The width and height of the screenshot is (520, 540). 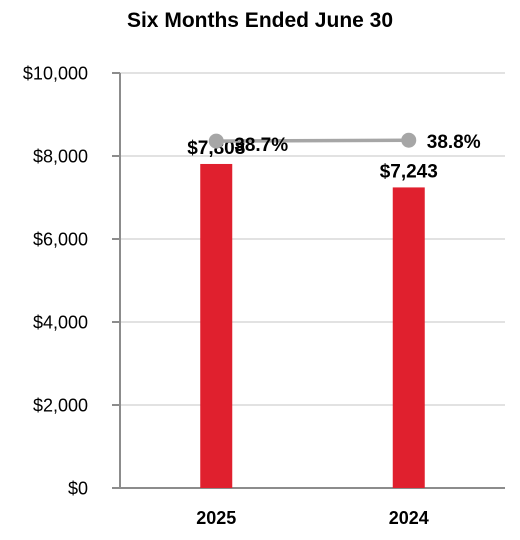 What do you see at coordinates (260, 20) in the screenshot?
I see `chart-title: Six Months Ended June 30` at bounding box center [260, 20].